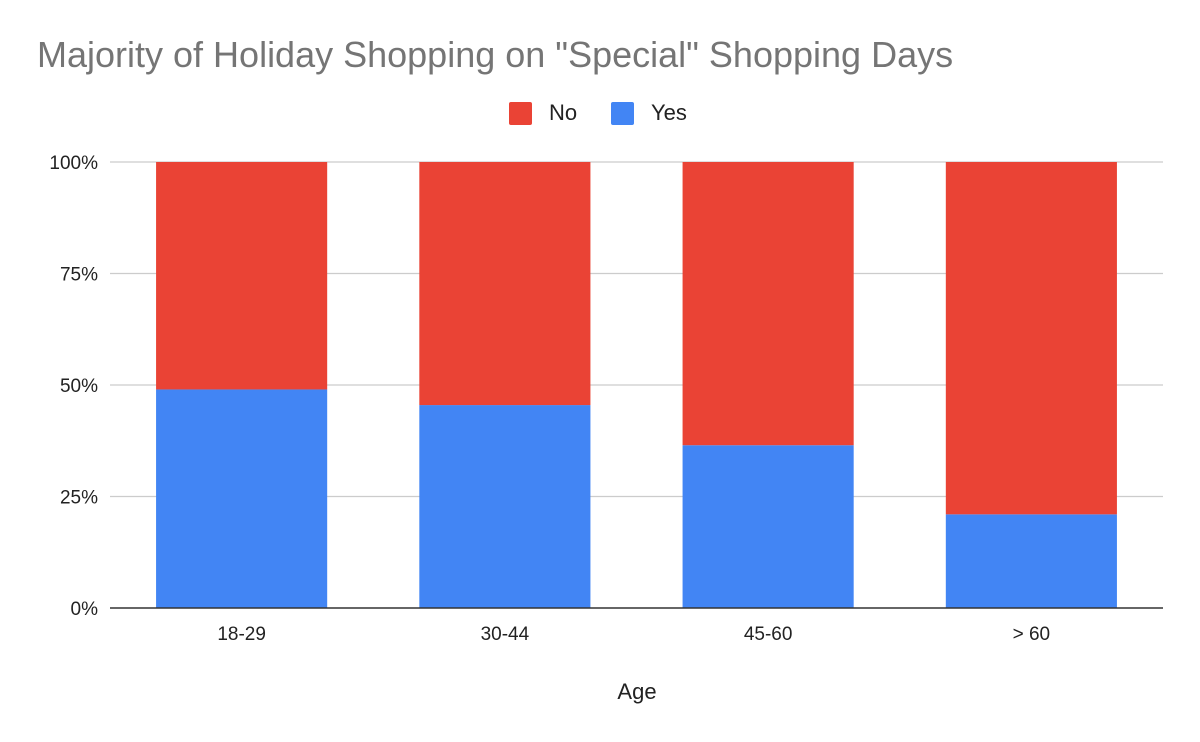 Image resolution: width=1200 pixels, height=742 pixels. Describe the element at coordinates (85, 609) in the screenshot. I see `y-tick-label: 0%` at that location.